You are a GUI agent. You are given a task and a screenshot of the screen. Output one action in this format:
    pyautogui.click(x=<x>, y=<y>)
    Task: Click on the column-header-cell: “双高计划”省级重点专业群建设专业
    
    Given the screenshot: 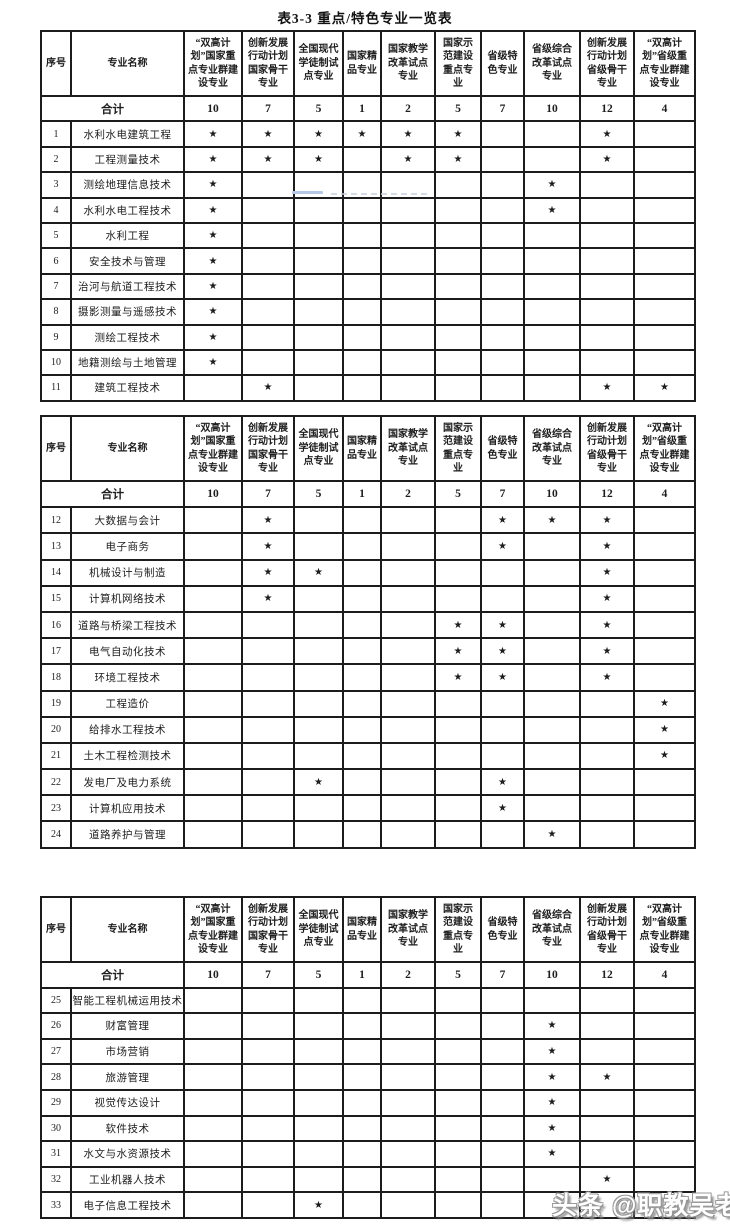 What is the action you would take?
    pyautogui.click(x=664, y=63)
    